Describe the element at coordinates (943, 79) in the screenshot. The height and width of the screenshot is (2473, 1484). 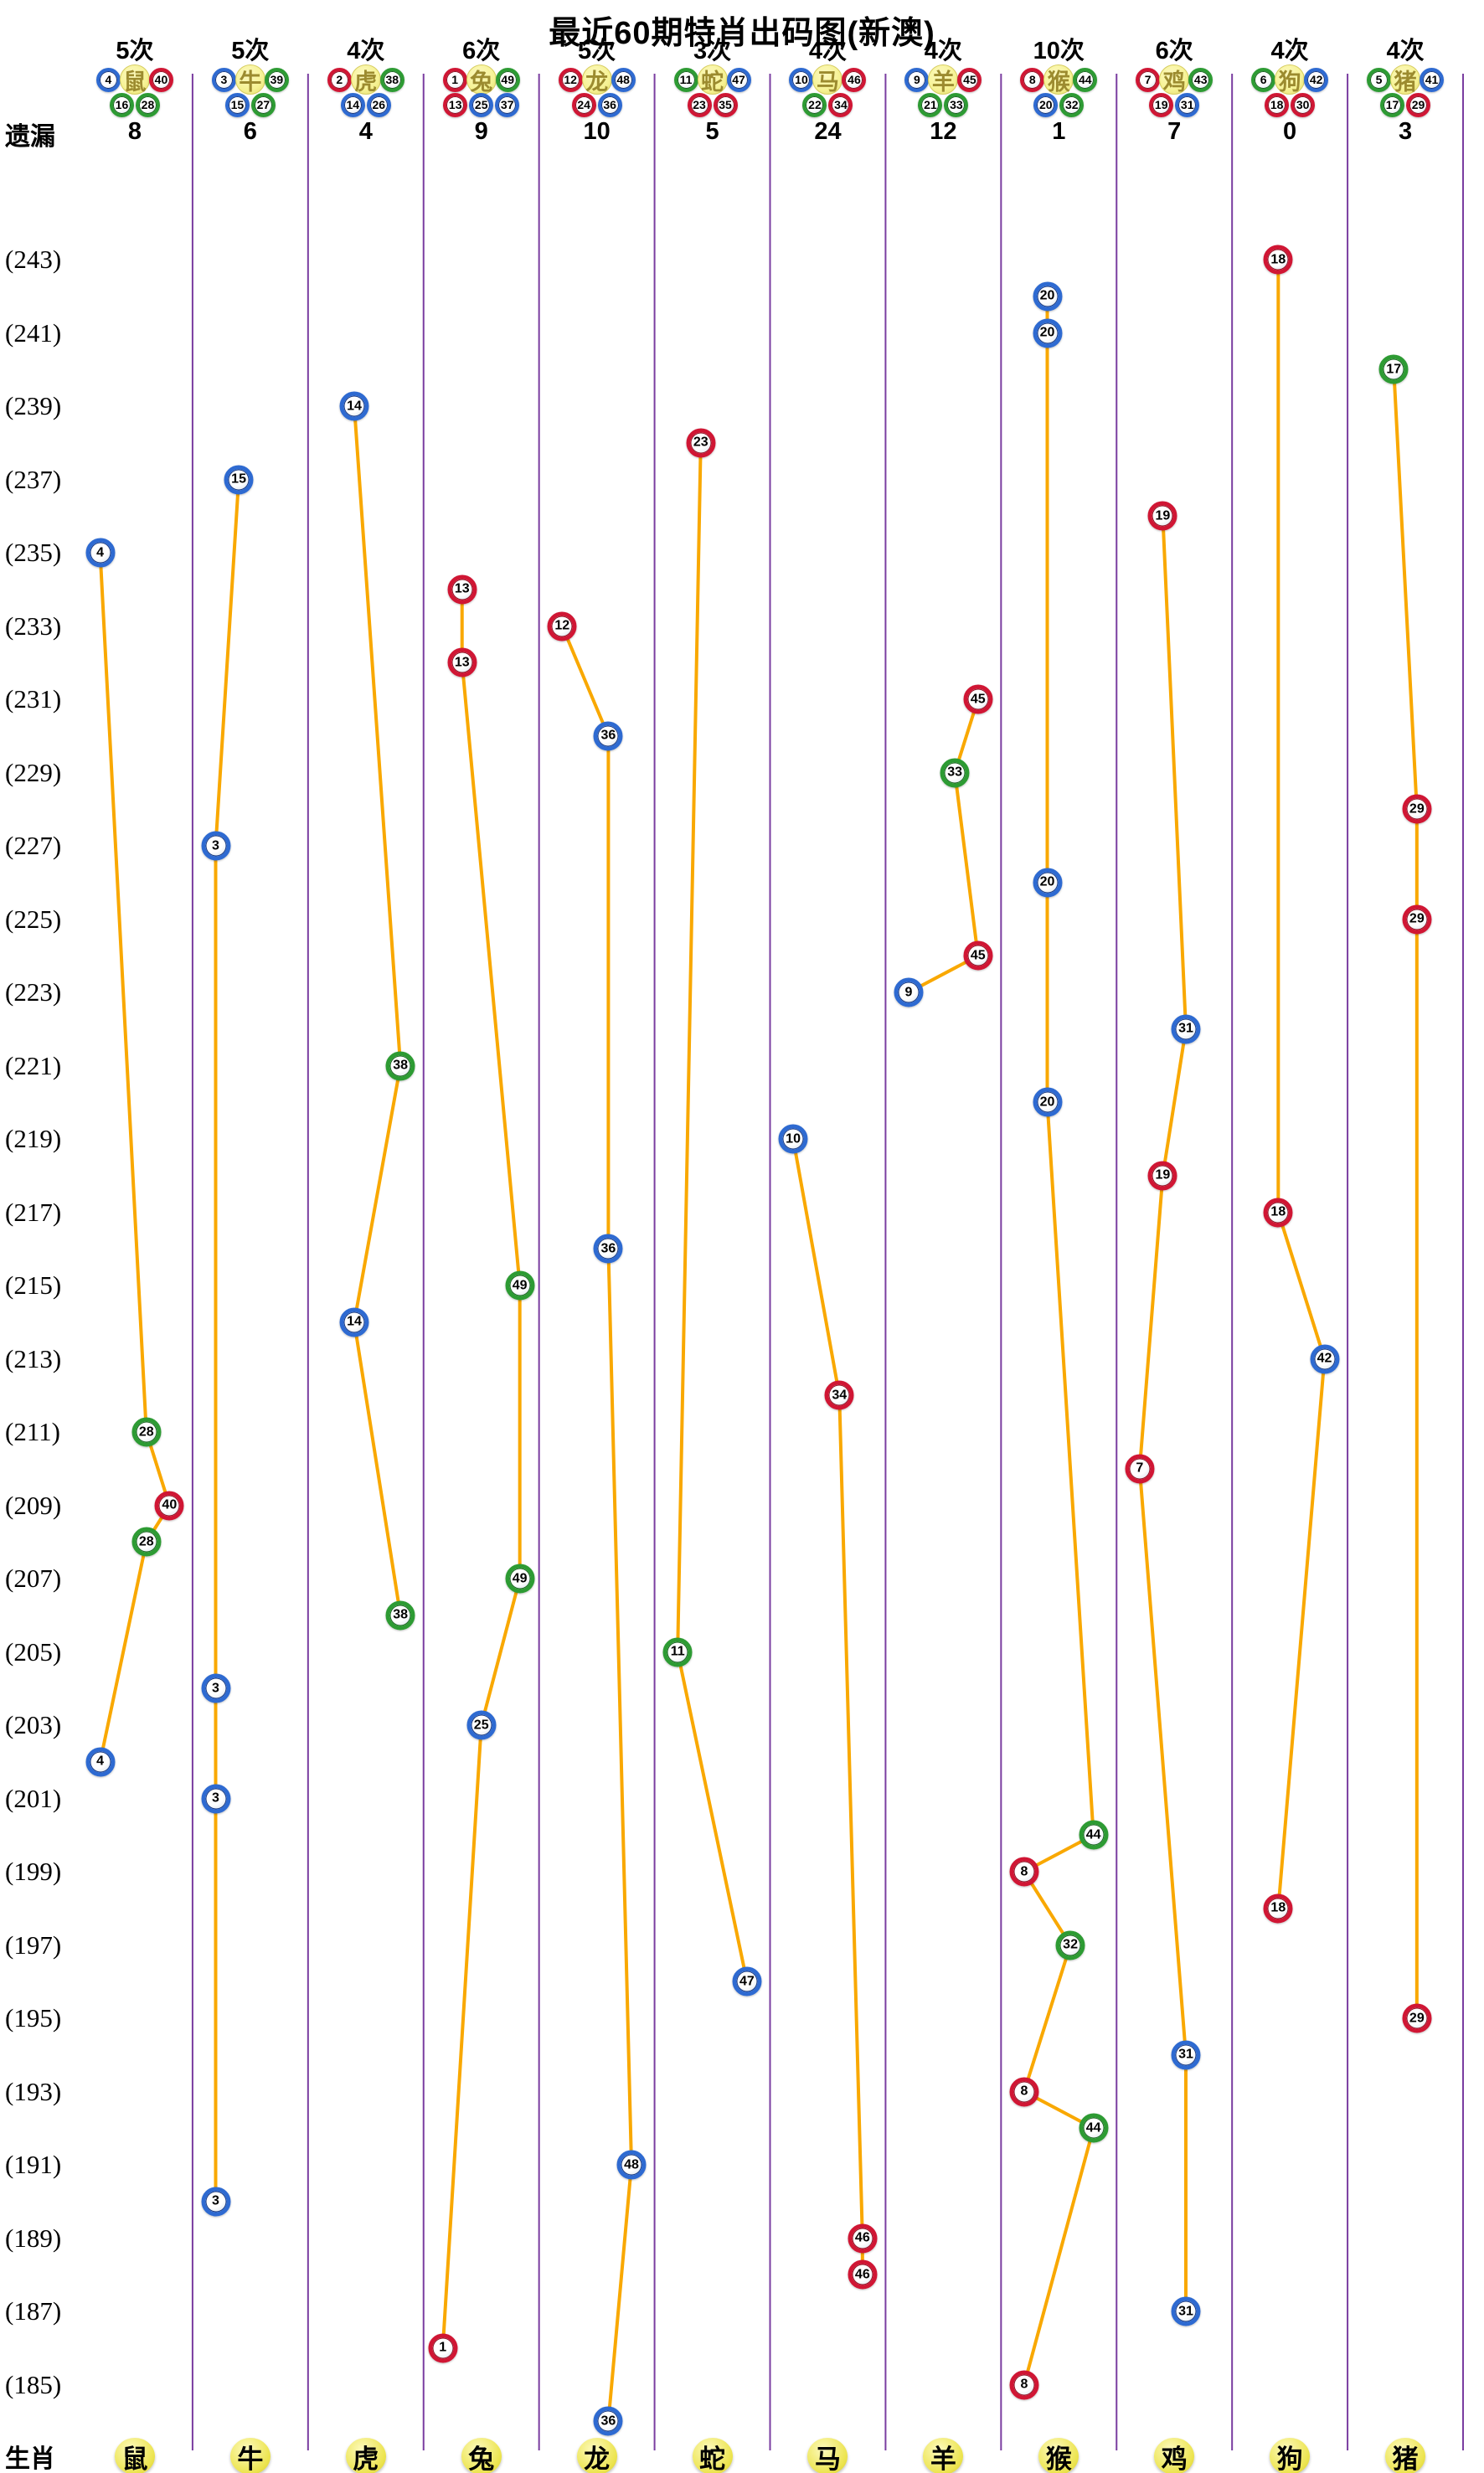
I see `zodiac-chip: 羊` at that location.